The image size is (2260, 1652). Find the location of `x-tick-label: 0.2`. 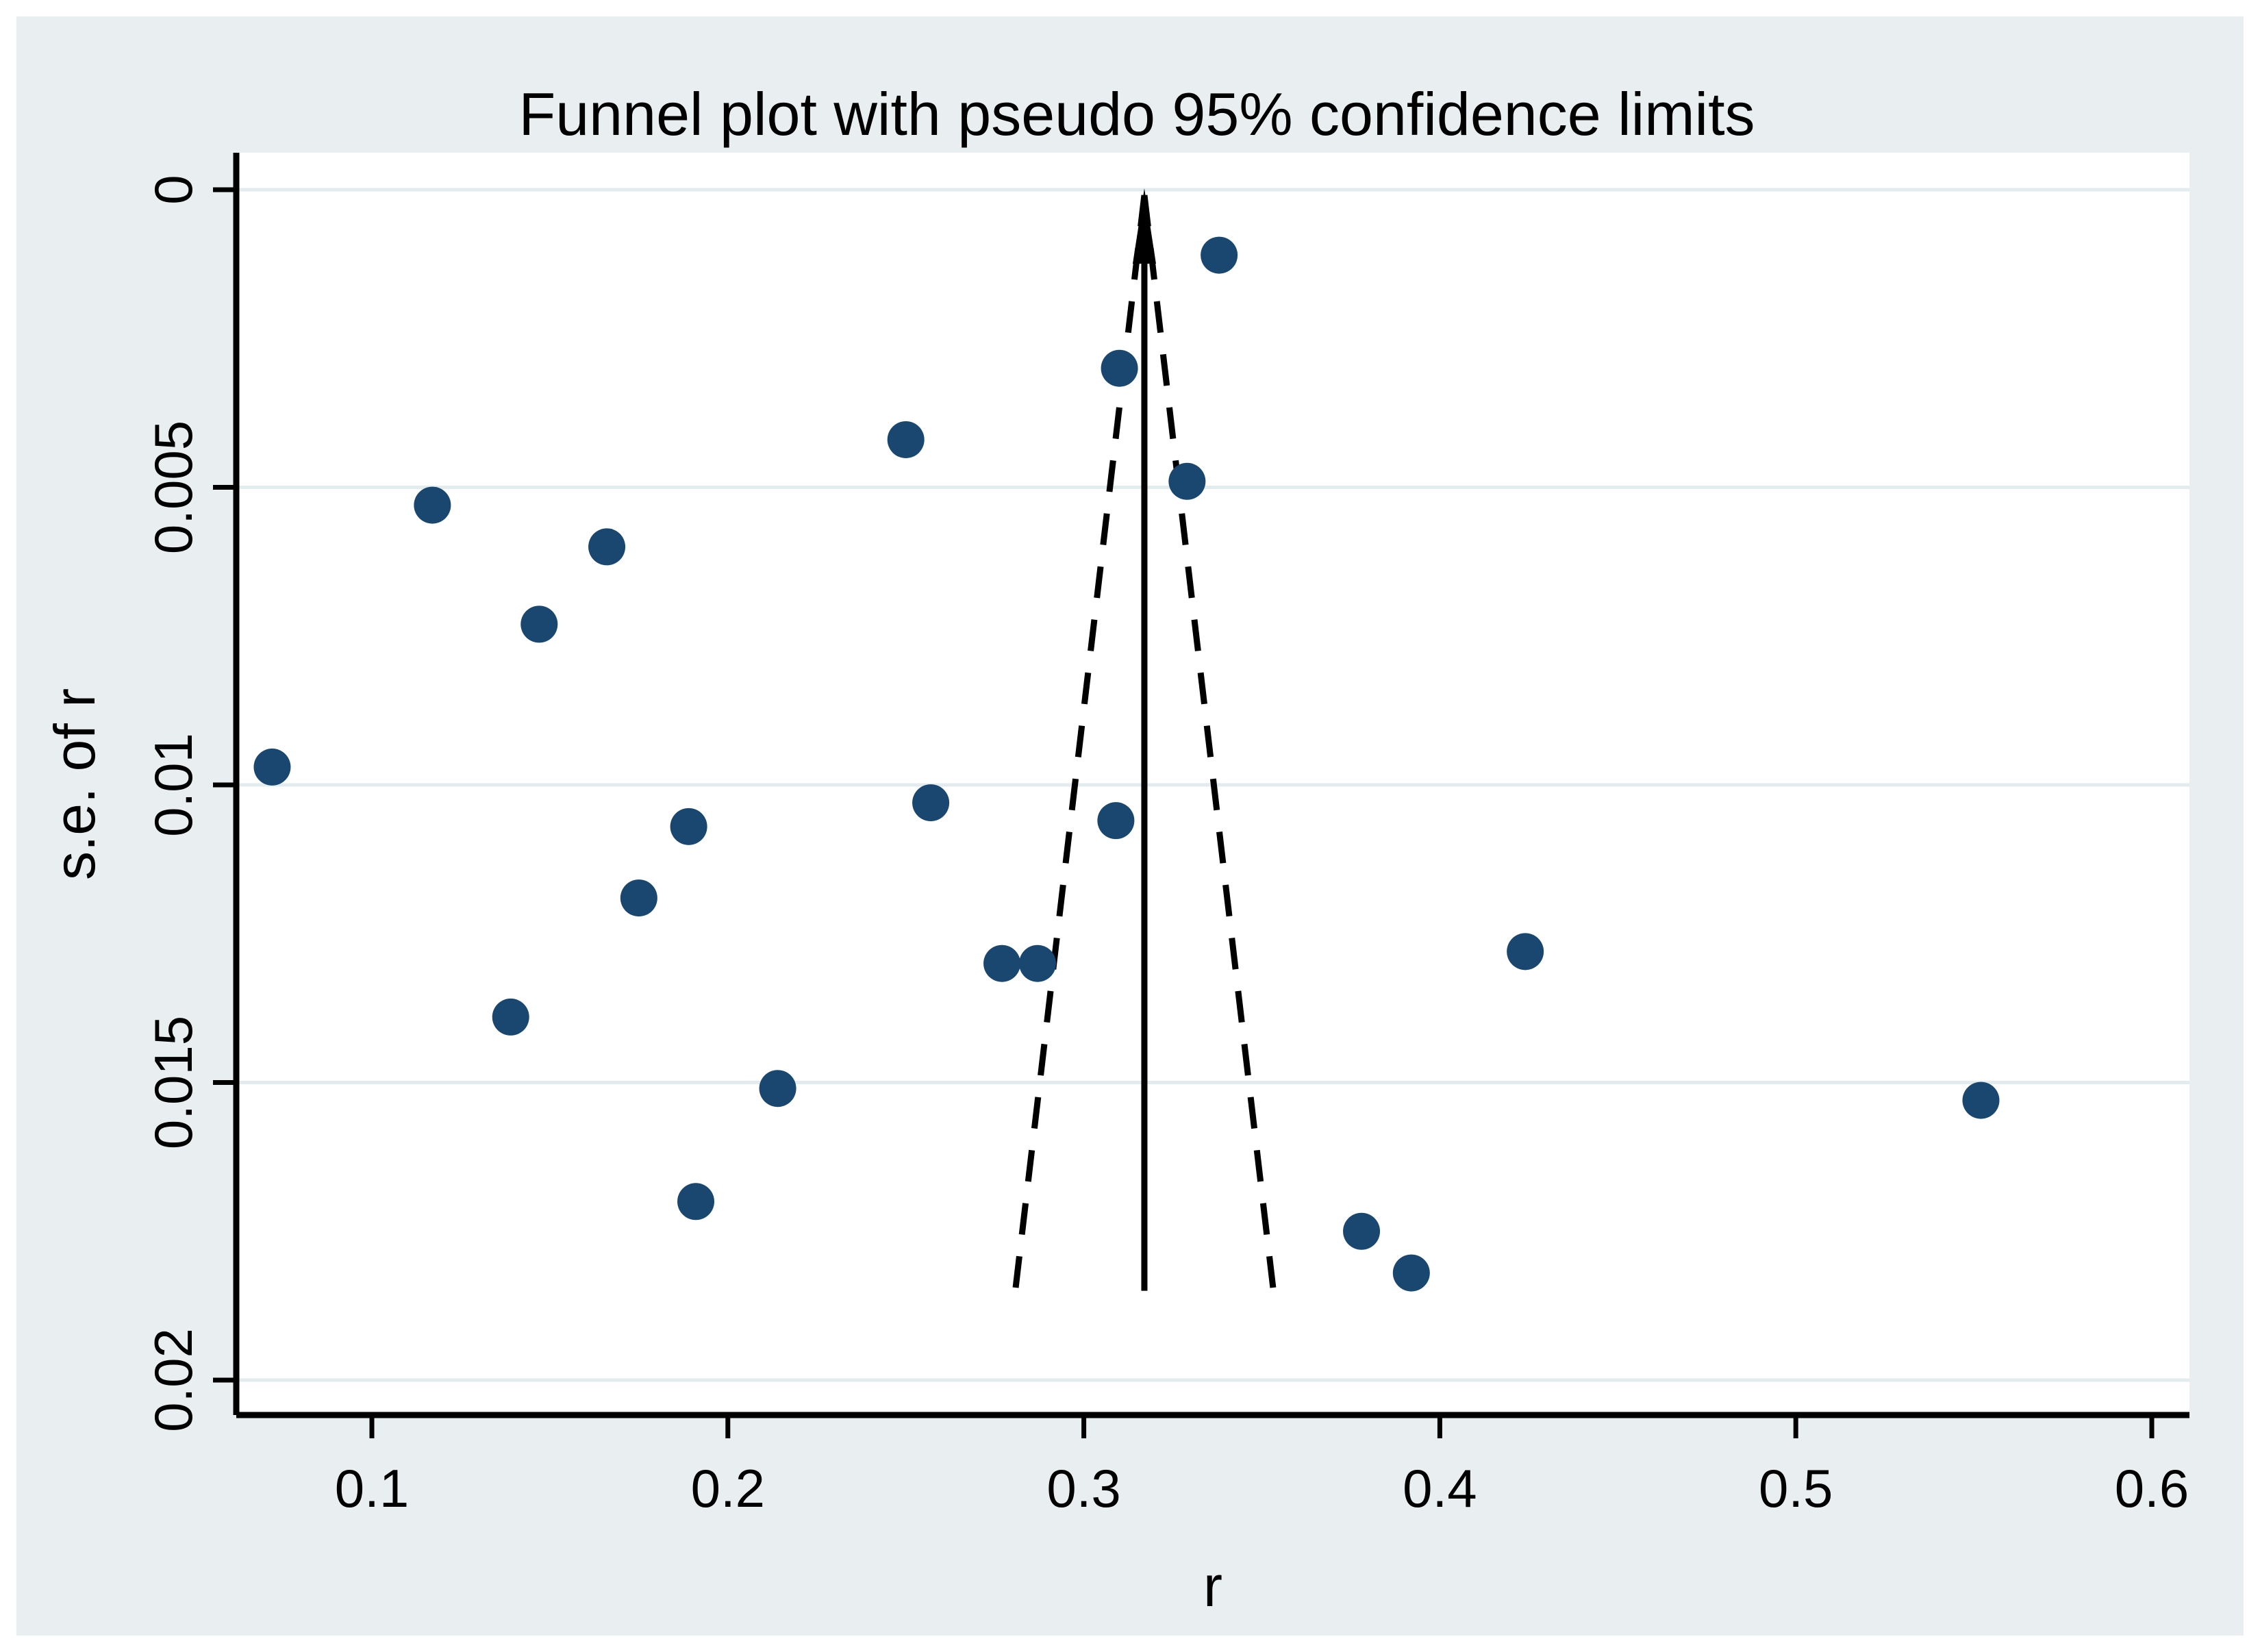

x-tick-label: 0.2 is located at coordinates (728, 1488).